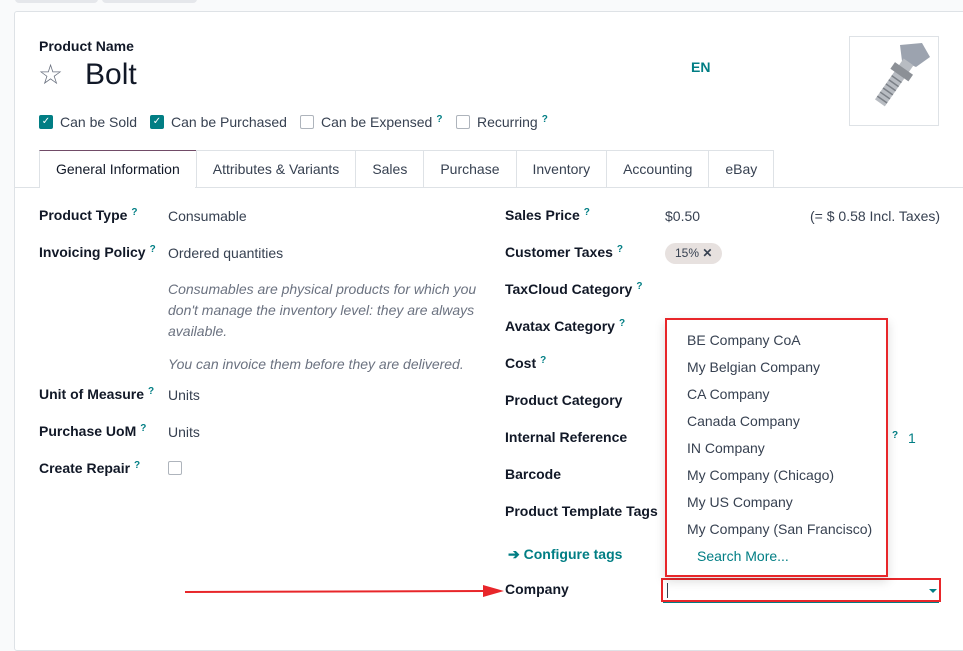  I want to click on arrow-right-icon: ➔, so click(514, 554).